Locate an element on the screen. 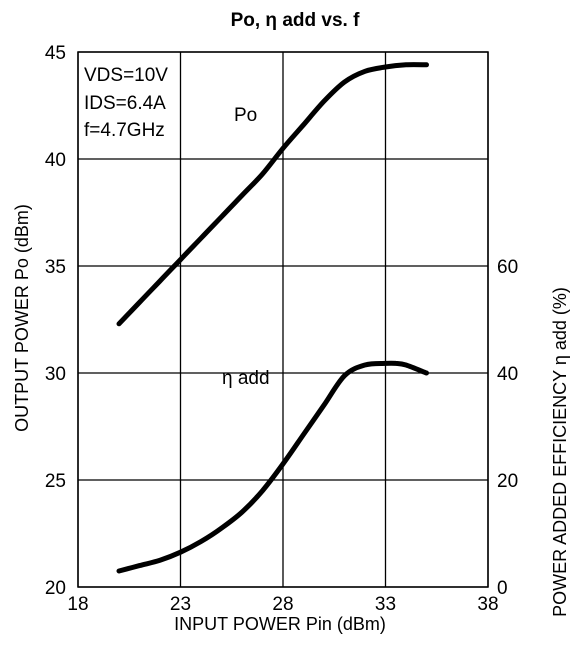 Image resolution: width=575 pixels, height=662 pixels. x-axis-ticks: 18 23 28 33 38 is located at coordinates (282, 604).